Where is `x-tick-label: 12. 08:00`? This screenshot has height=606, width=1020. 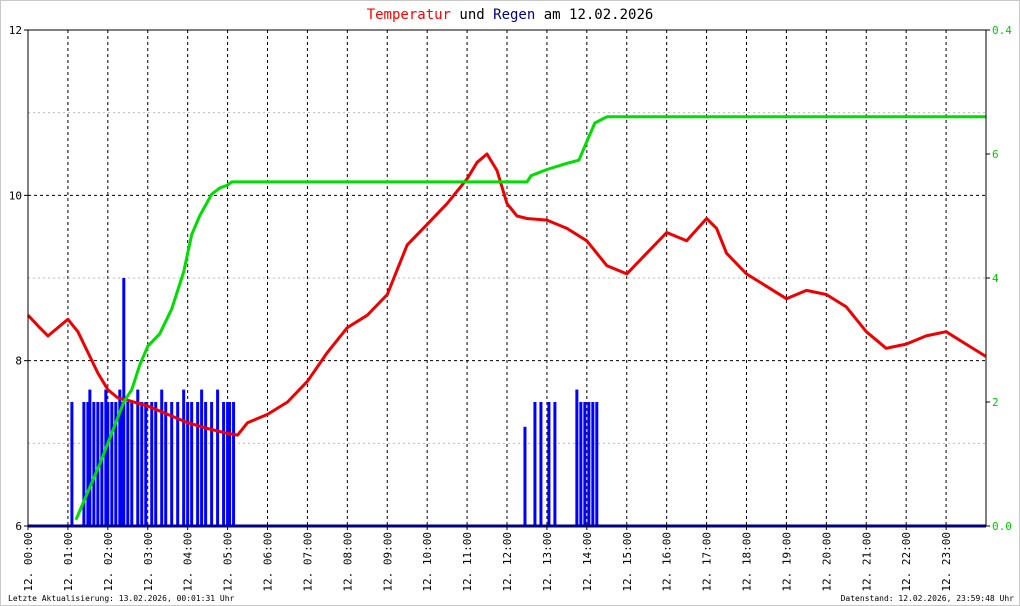 x-tick-label: 12. 08:00 is located at coordinates (347, 562).